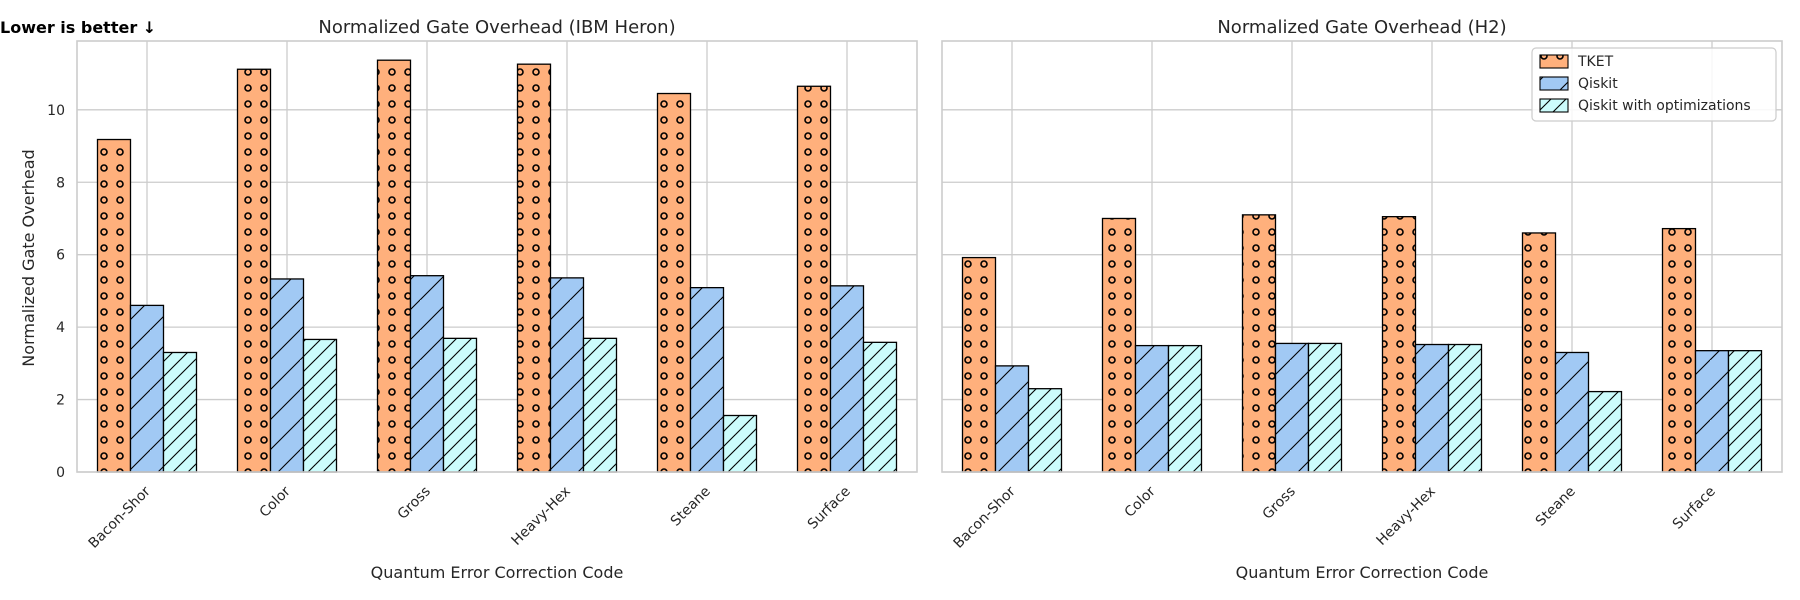 The image size is (1800, 600). I want to click on legend-label: Qiskit, so click(1598, 84).